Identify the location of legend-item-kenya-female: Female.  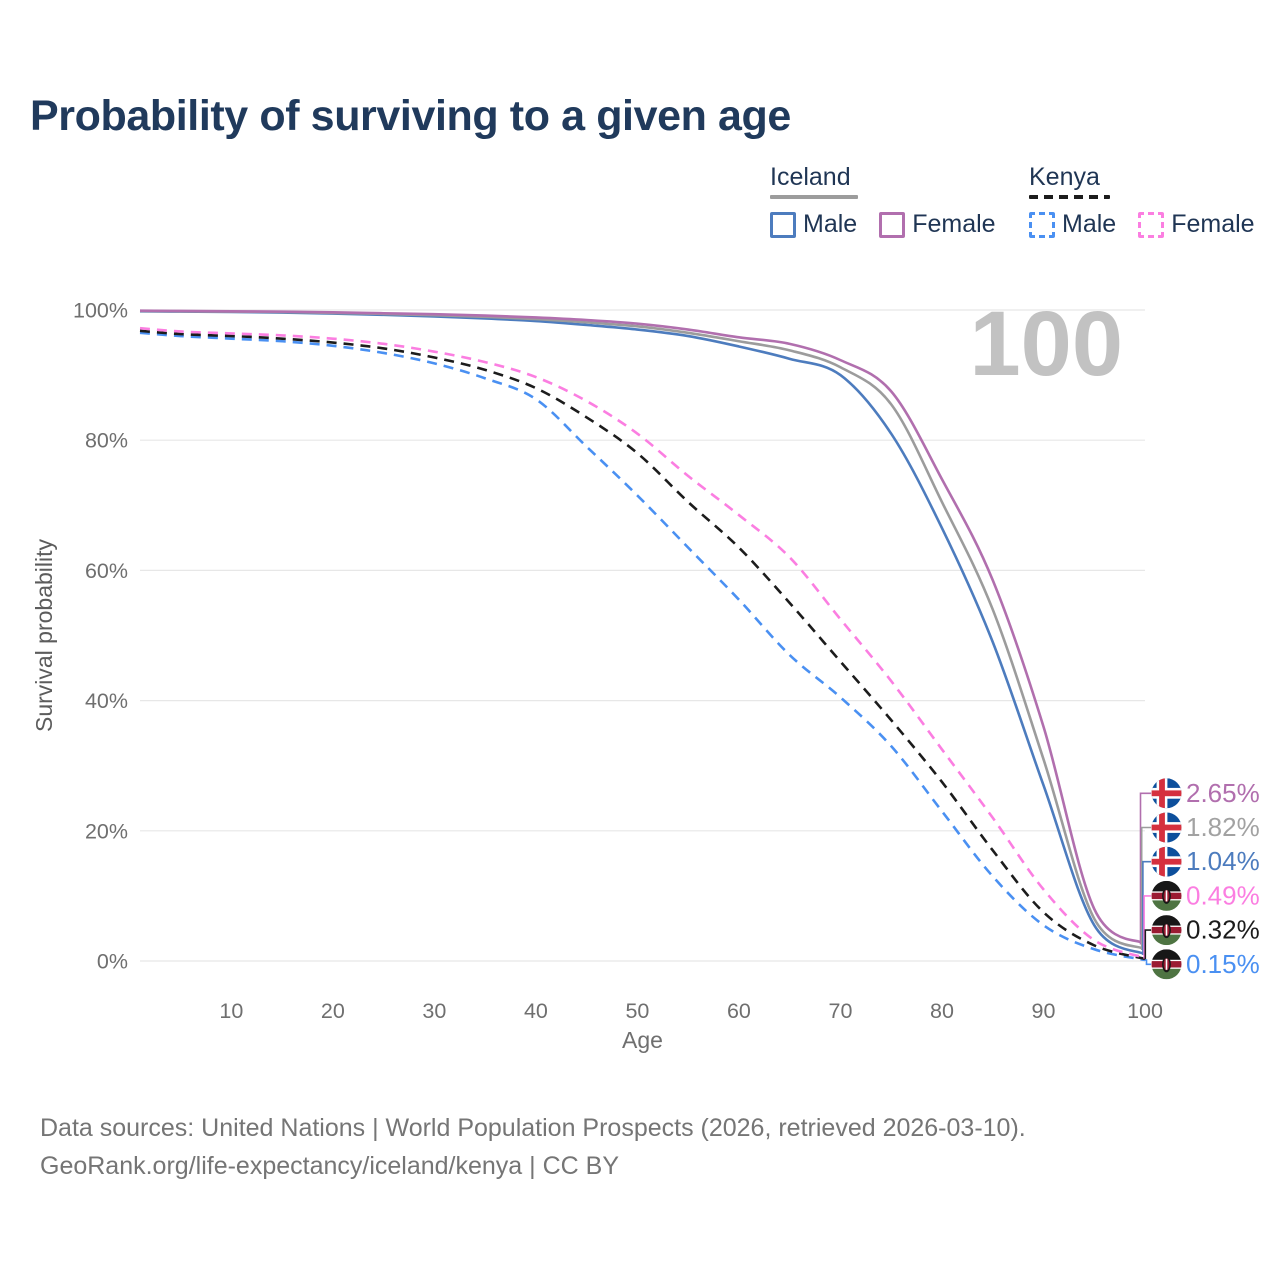
(1196, 224).